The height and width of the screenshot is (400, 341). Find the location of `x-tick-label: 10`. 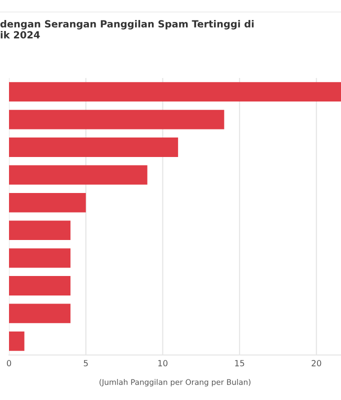

x-tick-label: 10 is located at coordinates (163, 363).